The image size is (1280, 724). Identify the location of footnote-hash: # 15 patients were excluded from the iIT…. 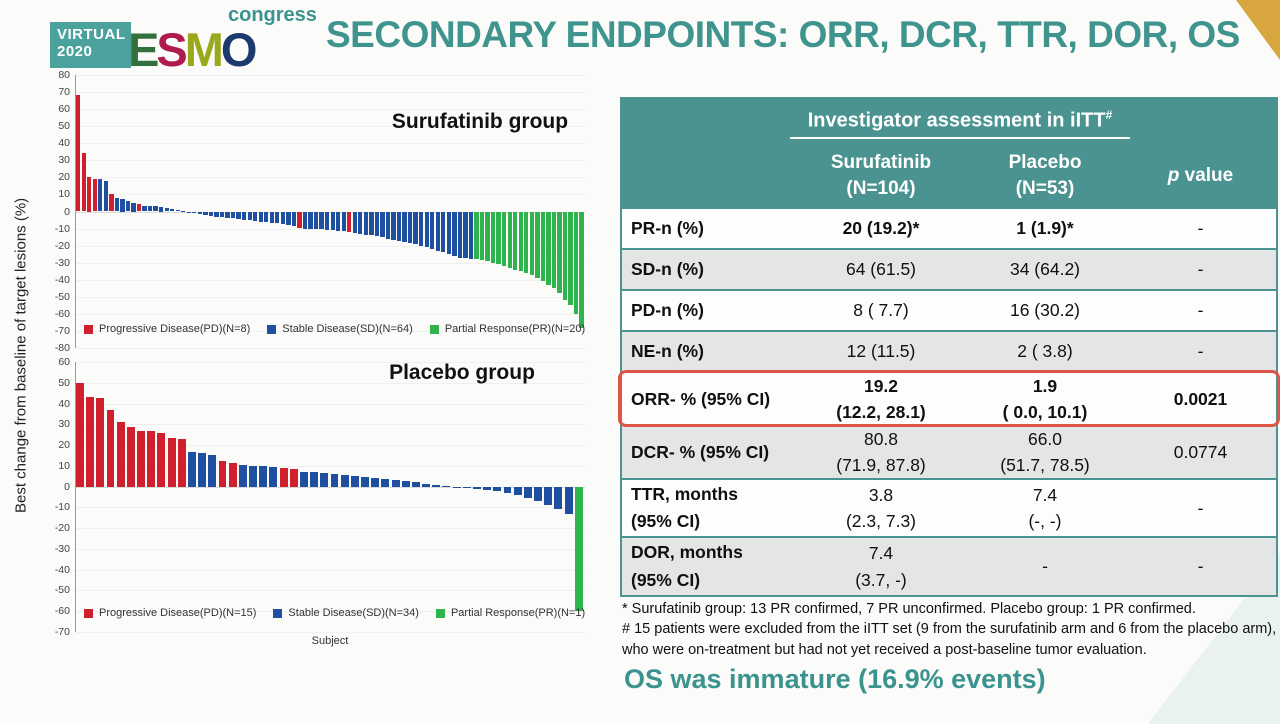
(949, 639).